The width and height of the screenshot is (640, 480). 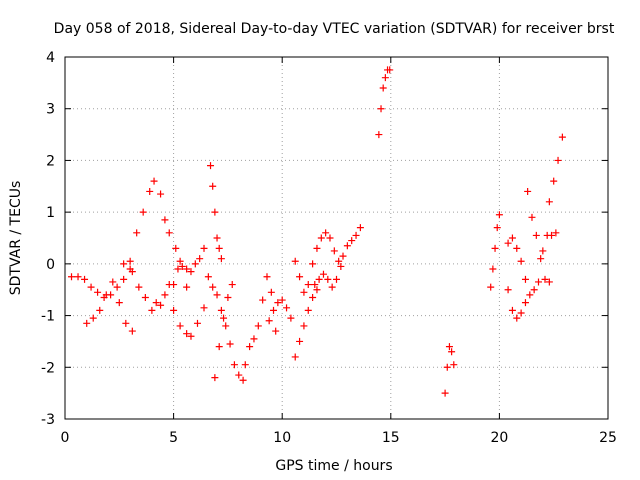 What do you see at coordinates (173, 438) in the screenshot?
I see `x-tick-label: 5` at bounding box center [173, 438].